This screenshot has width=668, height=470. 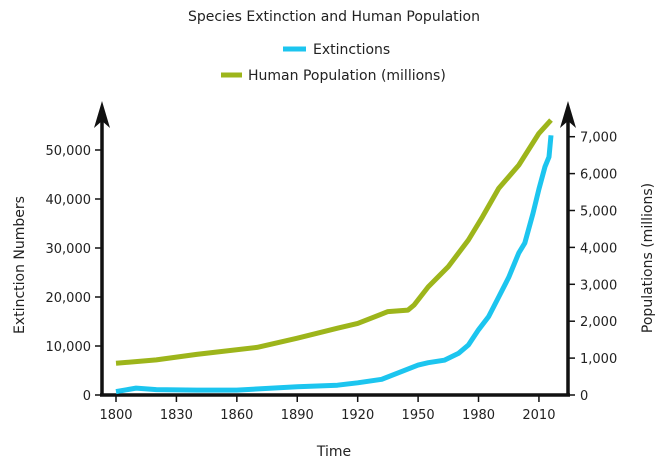 I want to click on y2-tick-label: 4,000, so click(x=598, y=248).